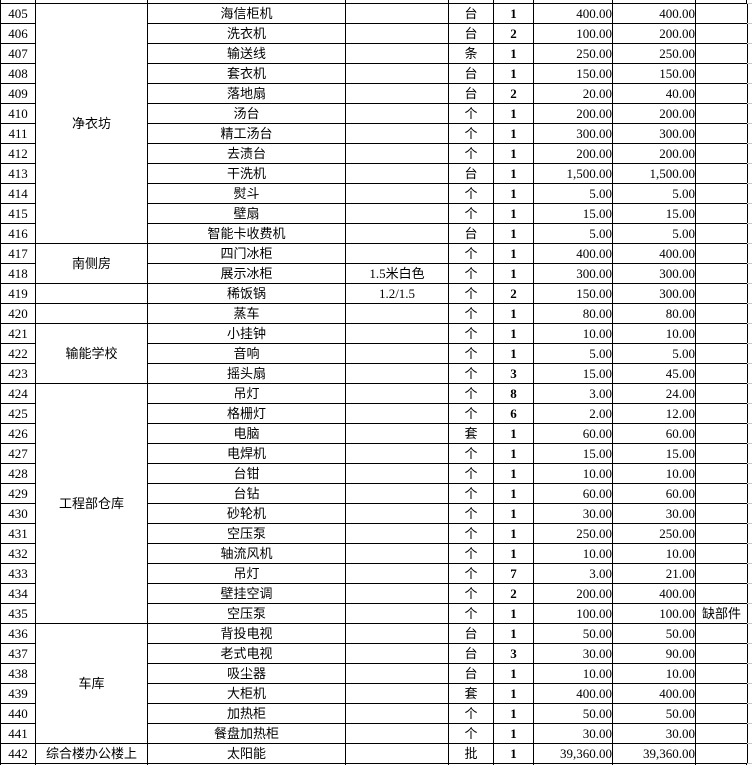  What do you see at coordinates (18, 493) in the screenshot?
I see `row-number-cell: 429` at bounding box center [18, 493].